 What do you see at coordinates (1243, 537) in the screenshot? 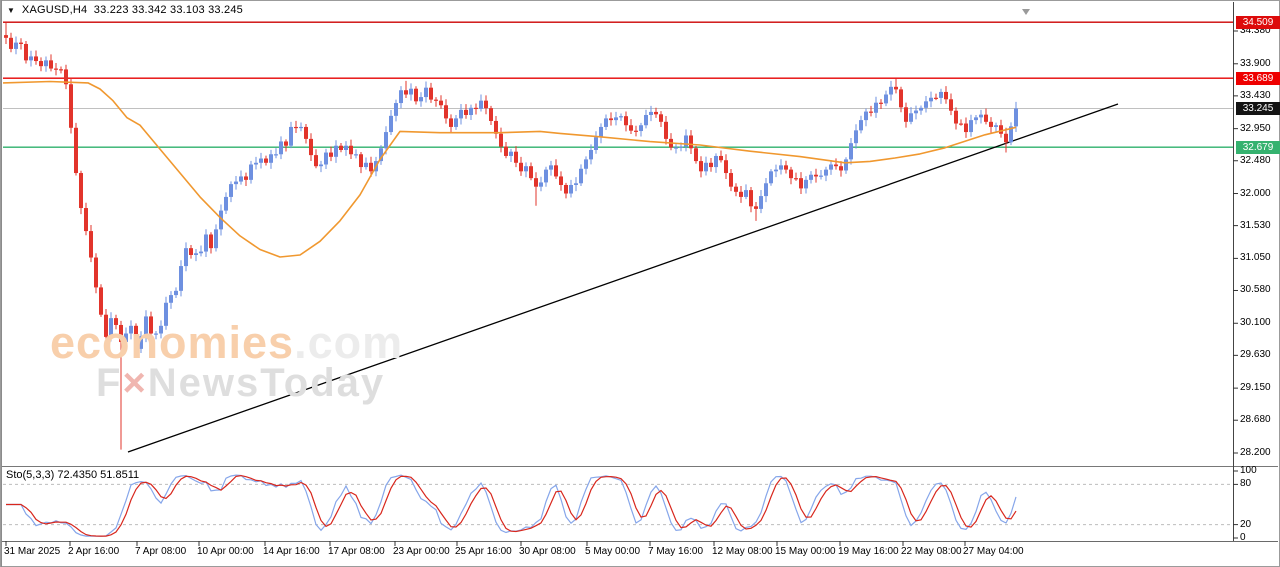
I see `stoch-scale-label: 0` at bounding box center [1243, 537].